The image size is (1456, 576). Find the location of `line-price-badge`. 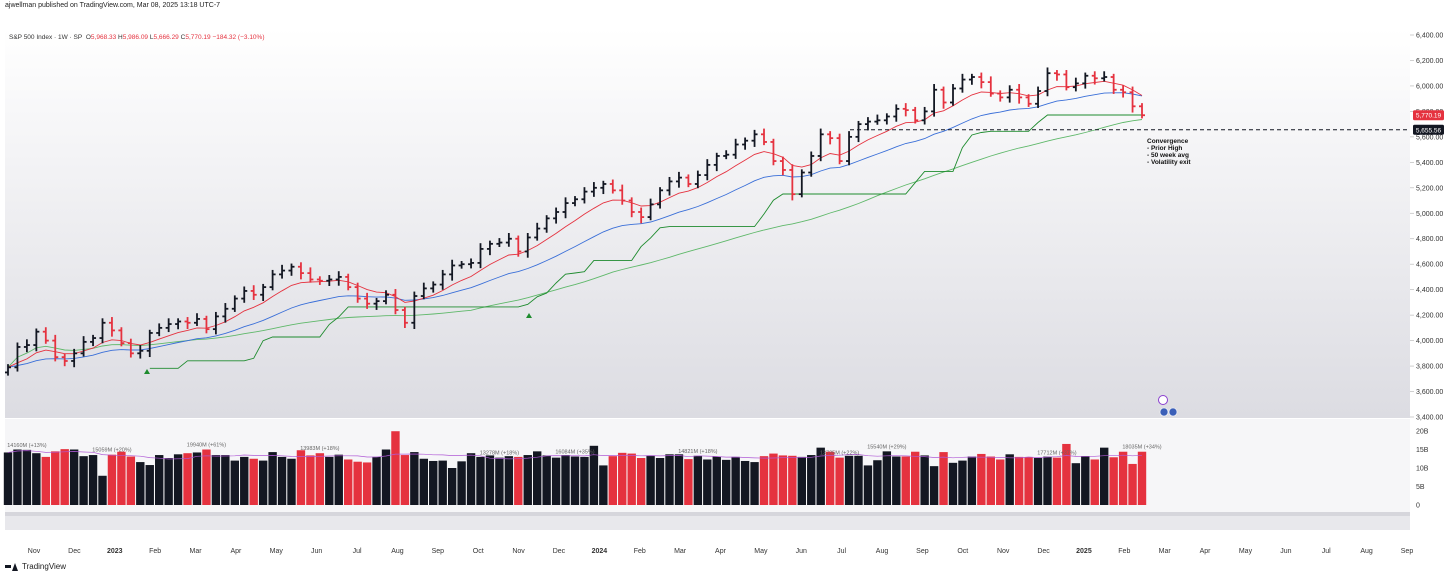

line-price-badge is located at coordinates (1428, 129).